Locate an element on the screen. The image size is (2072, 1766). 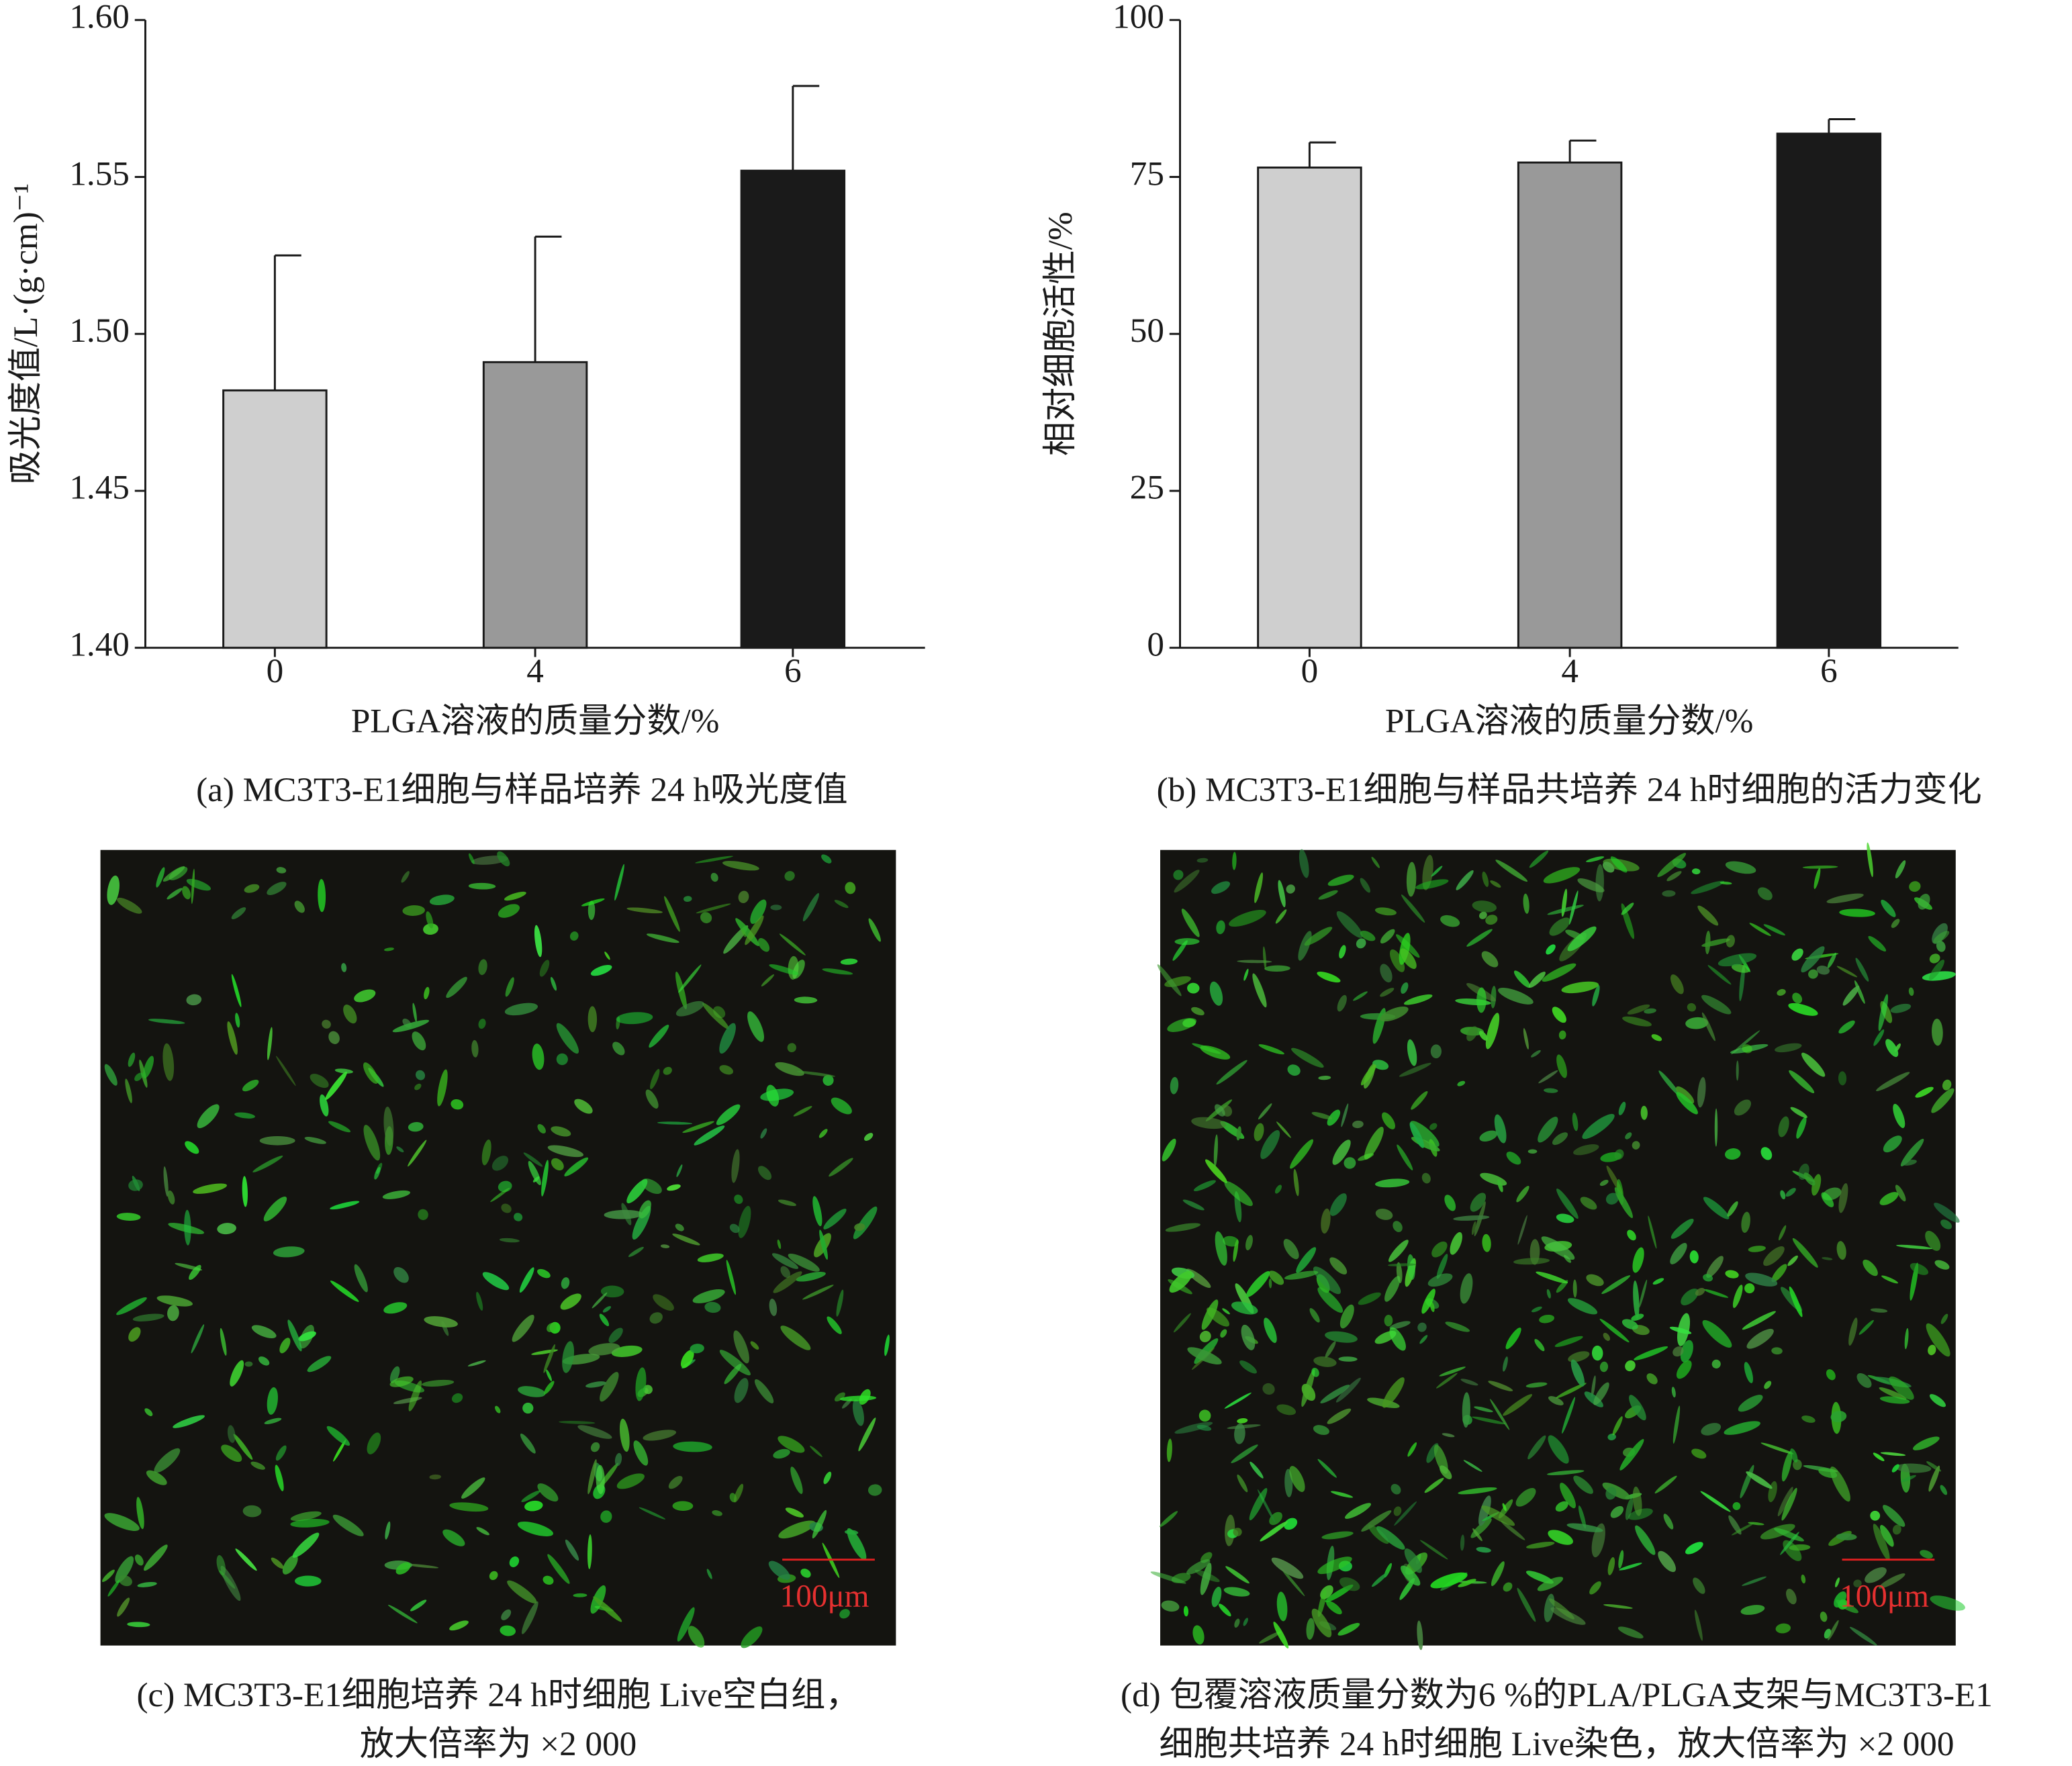
y-tick-label: 75 is located at coordinates (1147, 173).